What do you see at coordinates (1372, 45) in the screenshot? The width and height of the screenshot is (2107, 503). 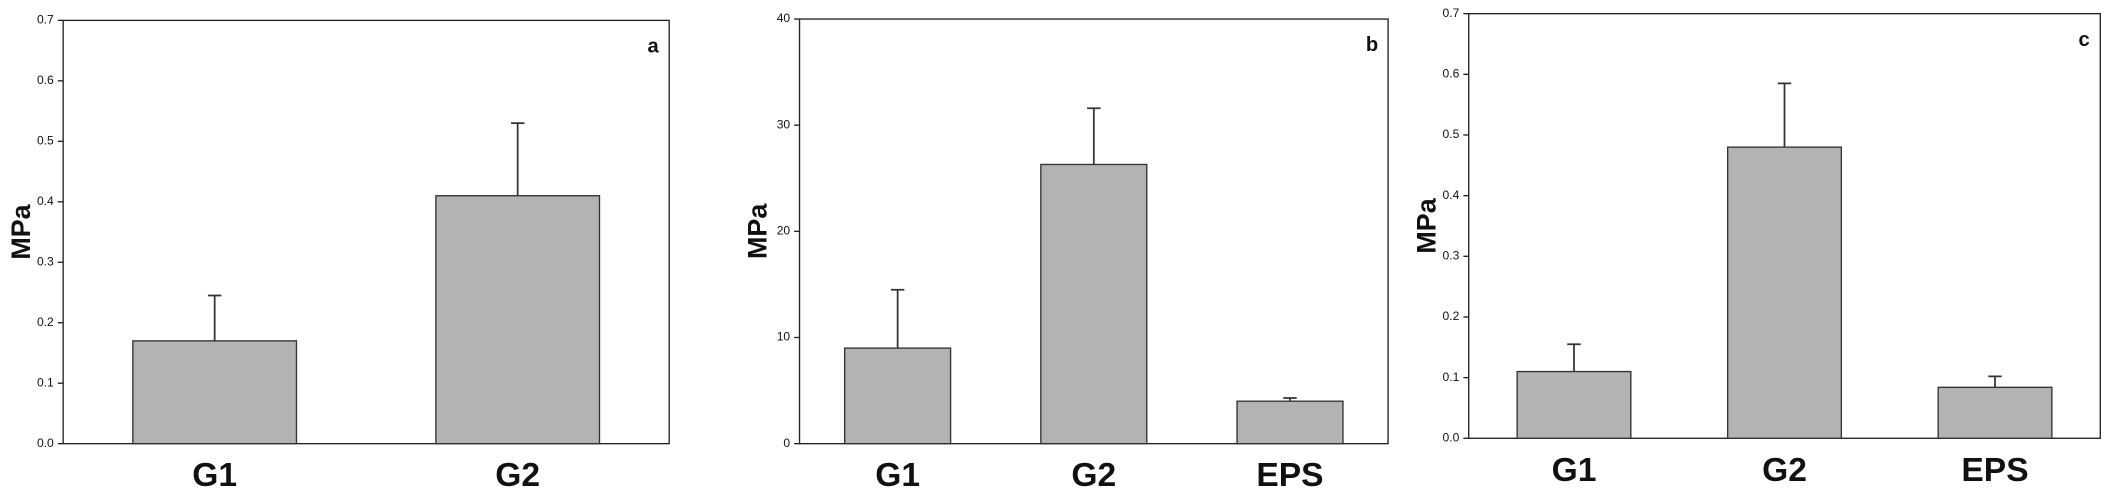 I see `panel-label: b` at bounding box center [1372, 45].